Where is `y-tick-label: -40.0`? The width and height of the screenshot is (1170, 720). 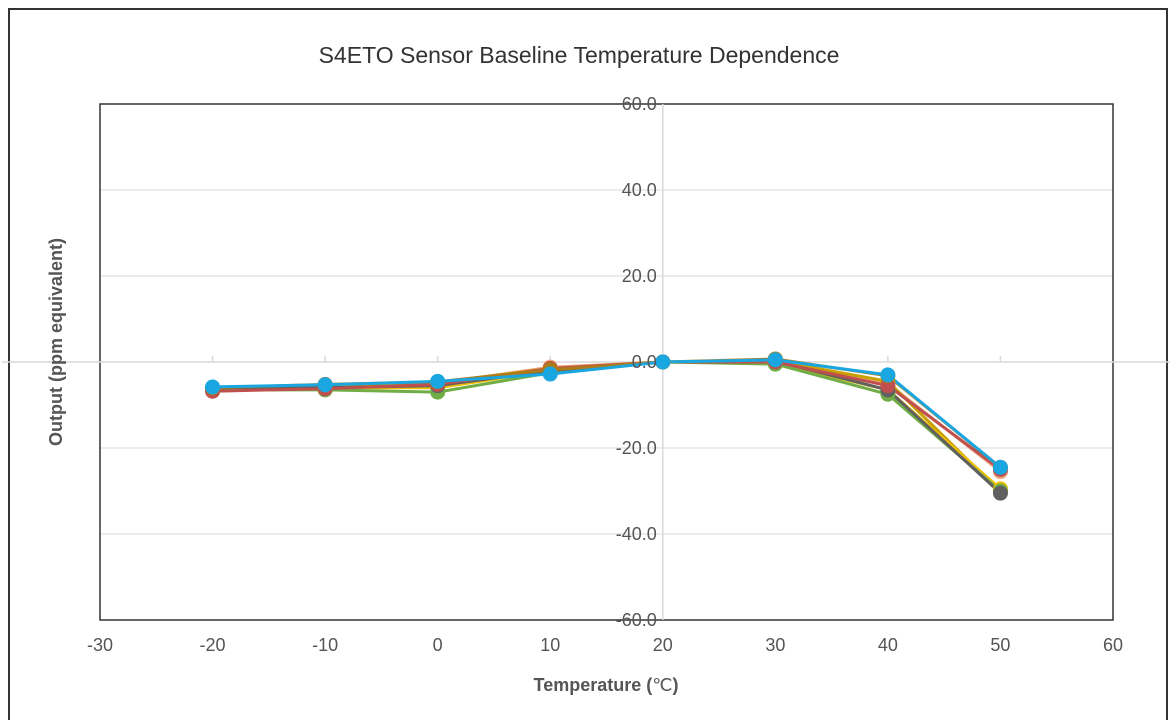
y-tick-label: -40.0 is located at coordinates (636, 534).